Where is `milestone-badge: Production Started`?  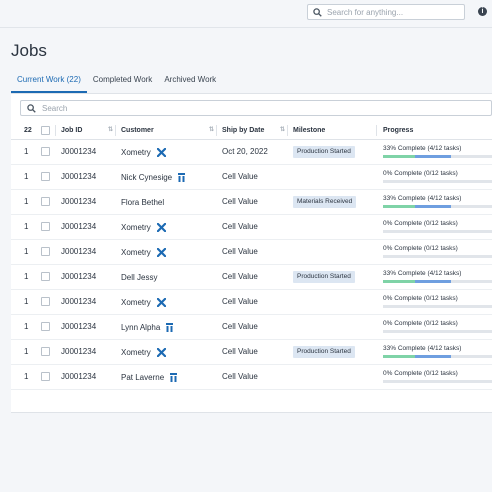
milestone-badge: Production Started is located at coordinates (324, 352).